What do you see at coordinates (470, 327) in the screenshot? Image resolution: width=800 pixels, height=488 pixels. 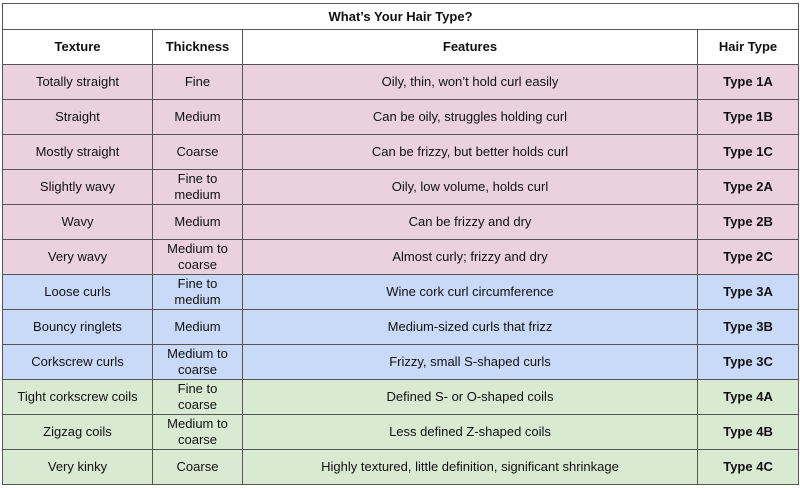 I see `features-cell: Medium-sized curls that frizz` at bounding box center [470, 327].